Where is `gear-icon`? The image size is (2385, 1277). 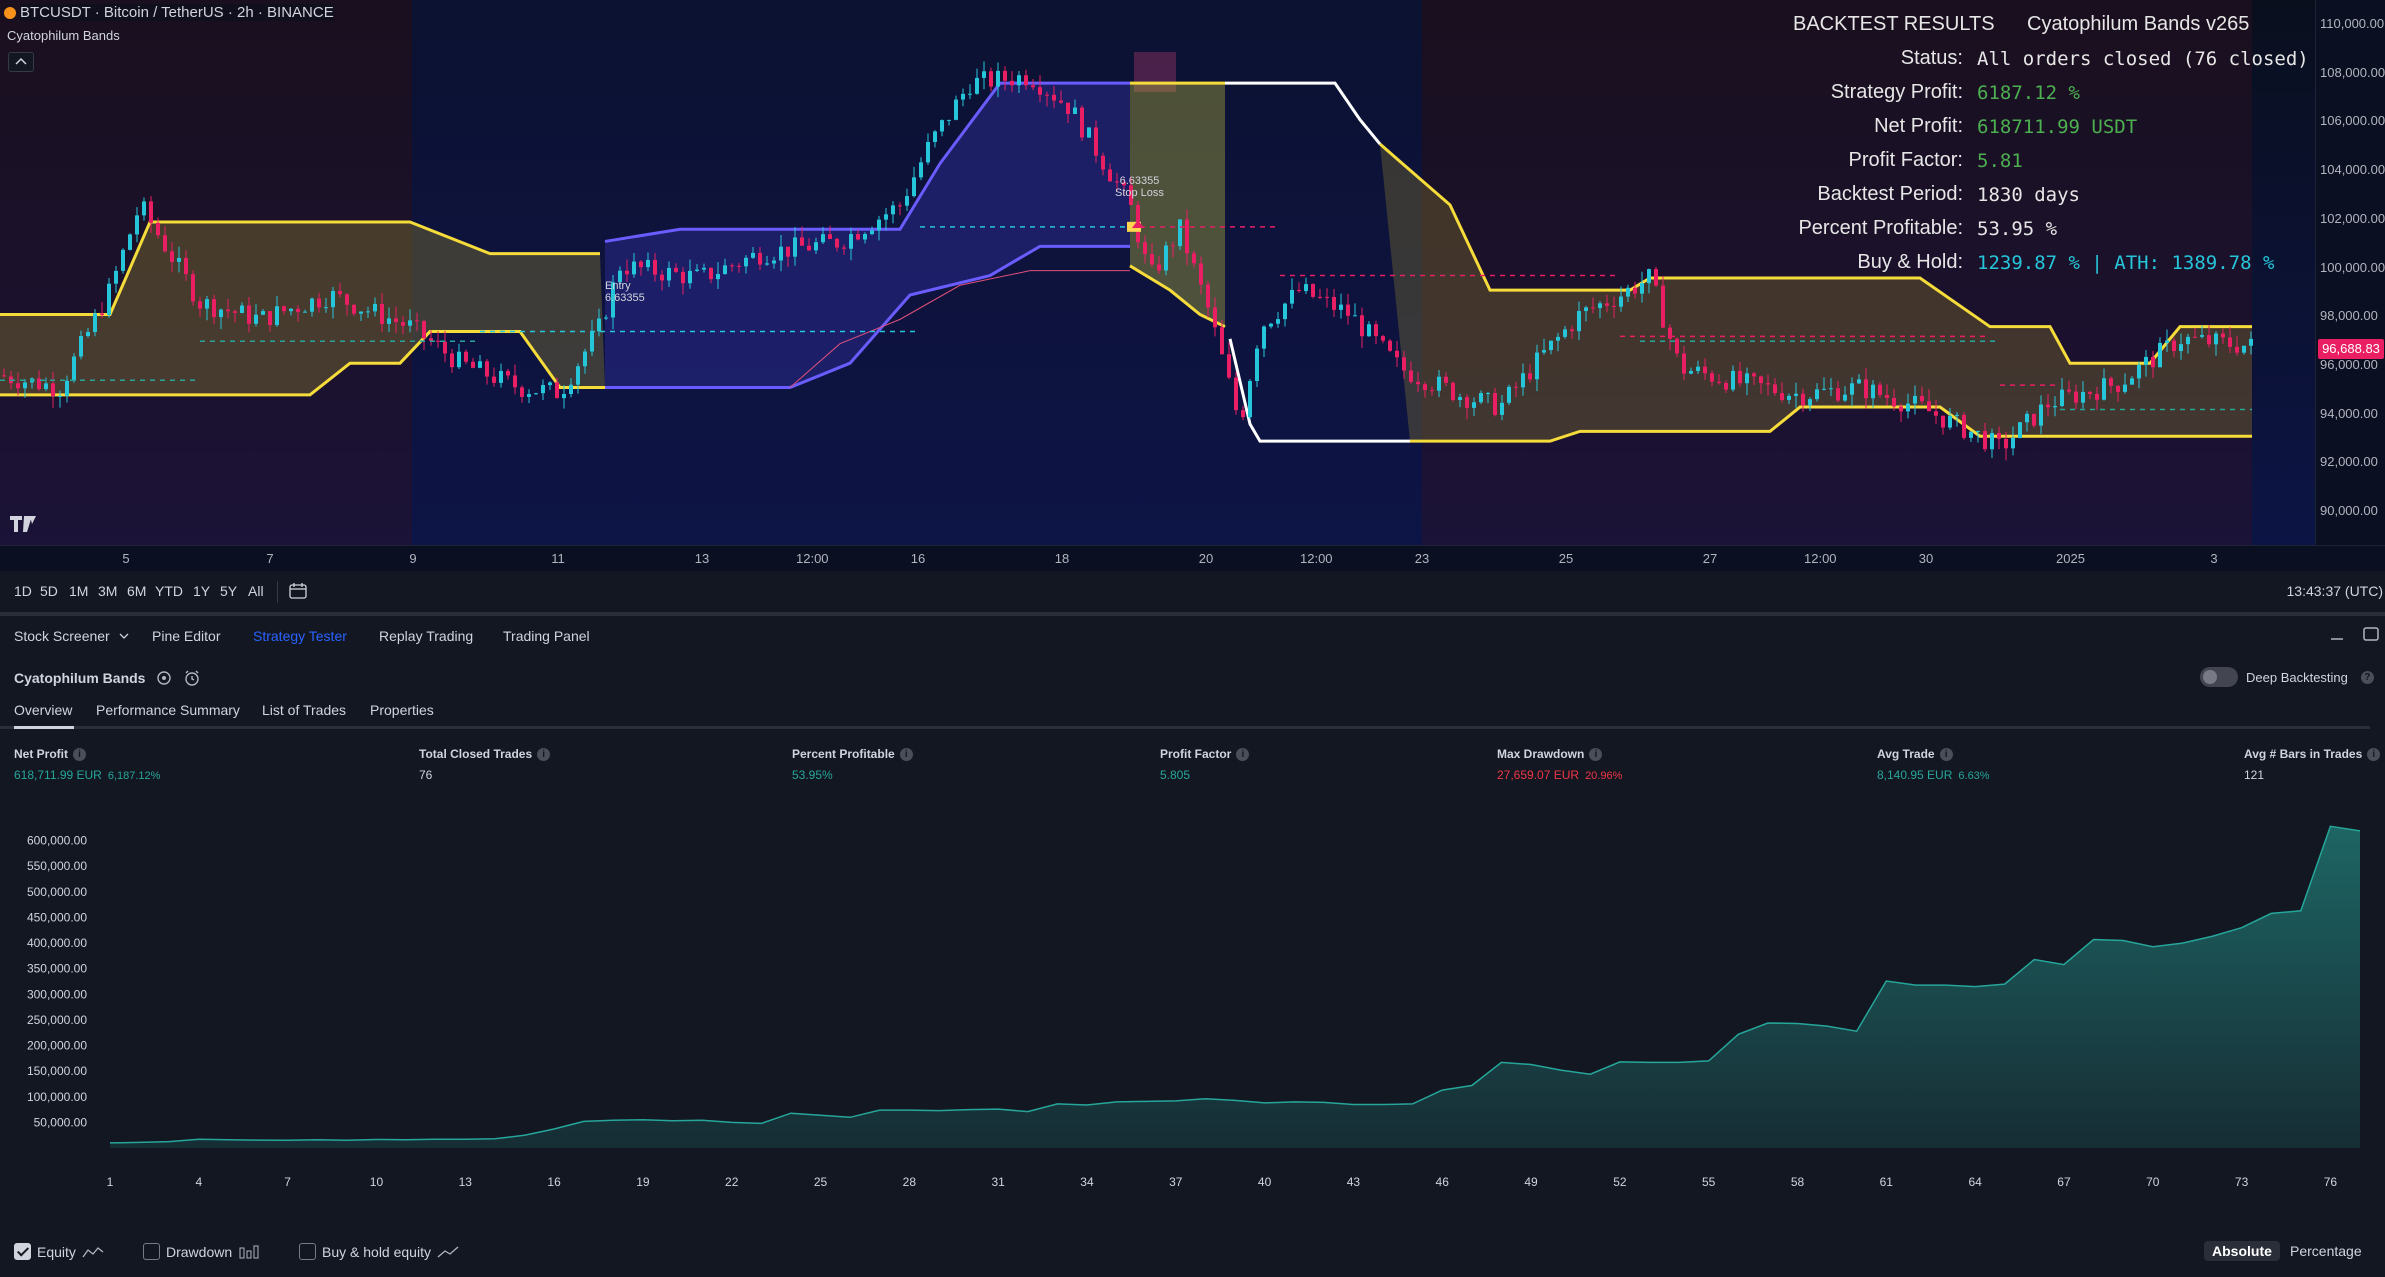 gear-icon is located at coordinates (164, 678).